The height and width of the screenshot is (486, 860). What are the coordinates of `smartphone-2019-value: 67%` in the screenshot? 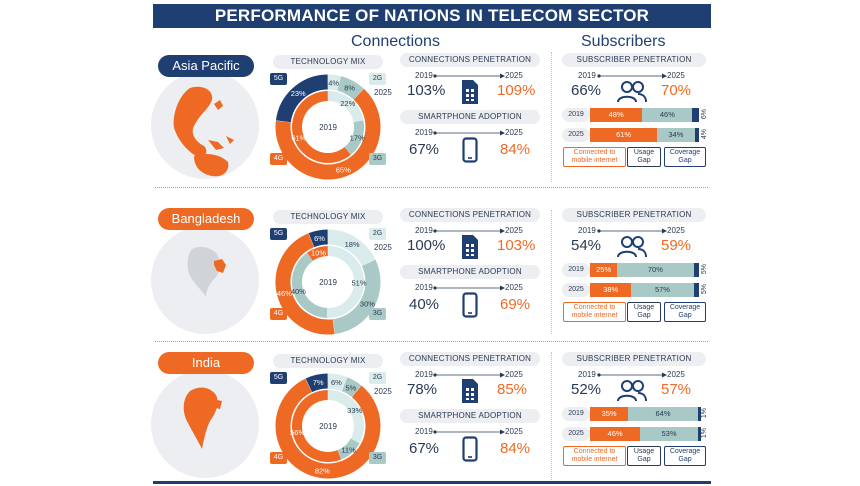 It's located at (424, 448).